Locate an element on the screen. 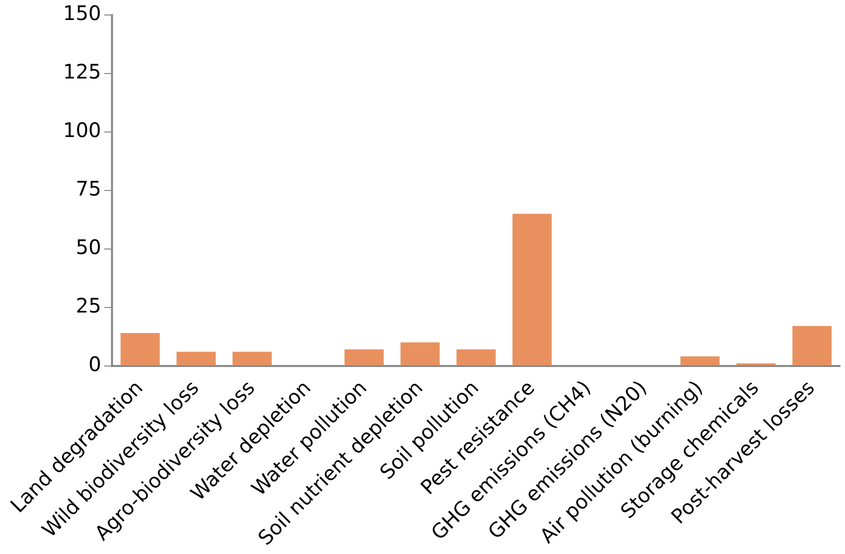 The height and width of the screenshot is (554, 845). y-tick-label: 75 is located at coordinates (89, 188).